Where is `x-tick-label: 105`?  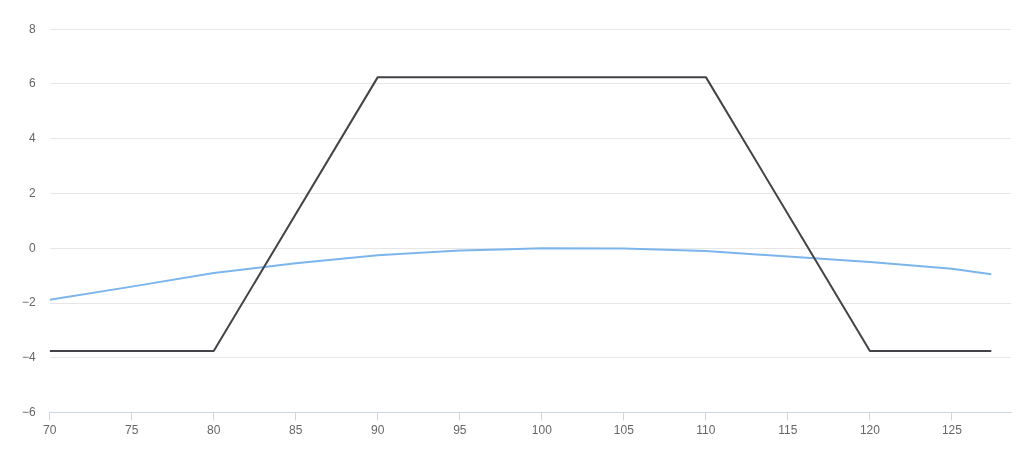
x-tick-label: 105 is located at coordinates (624, 430).